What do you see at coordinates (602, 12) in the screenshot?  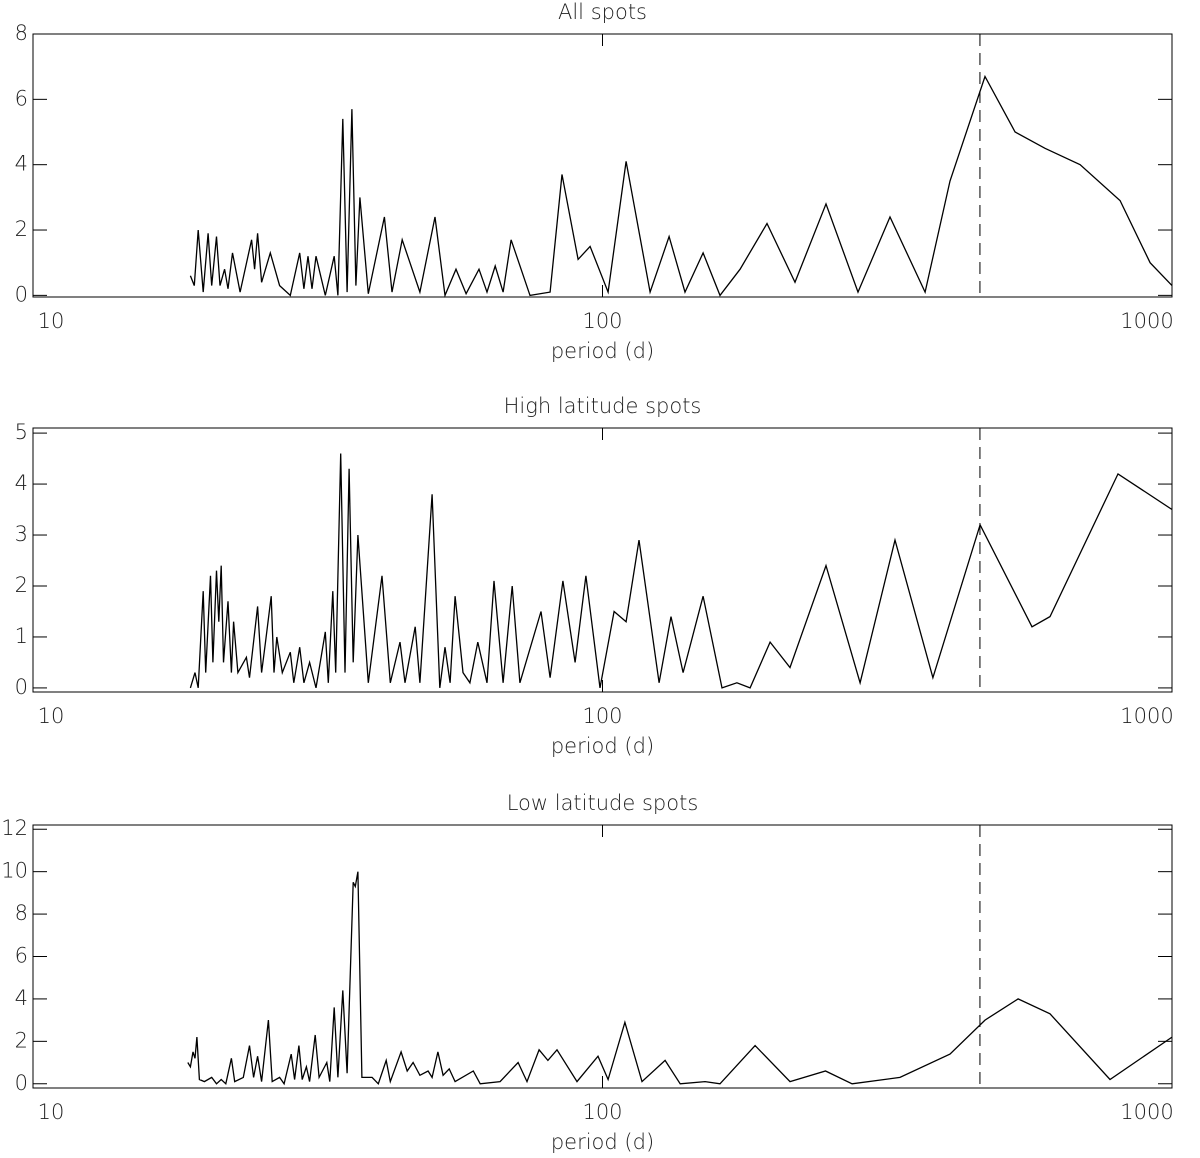 I see `panel-title: All spots` at bounding box center [602, 12].